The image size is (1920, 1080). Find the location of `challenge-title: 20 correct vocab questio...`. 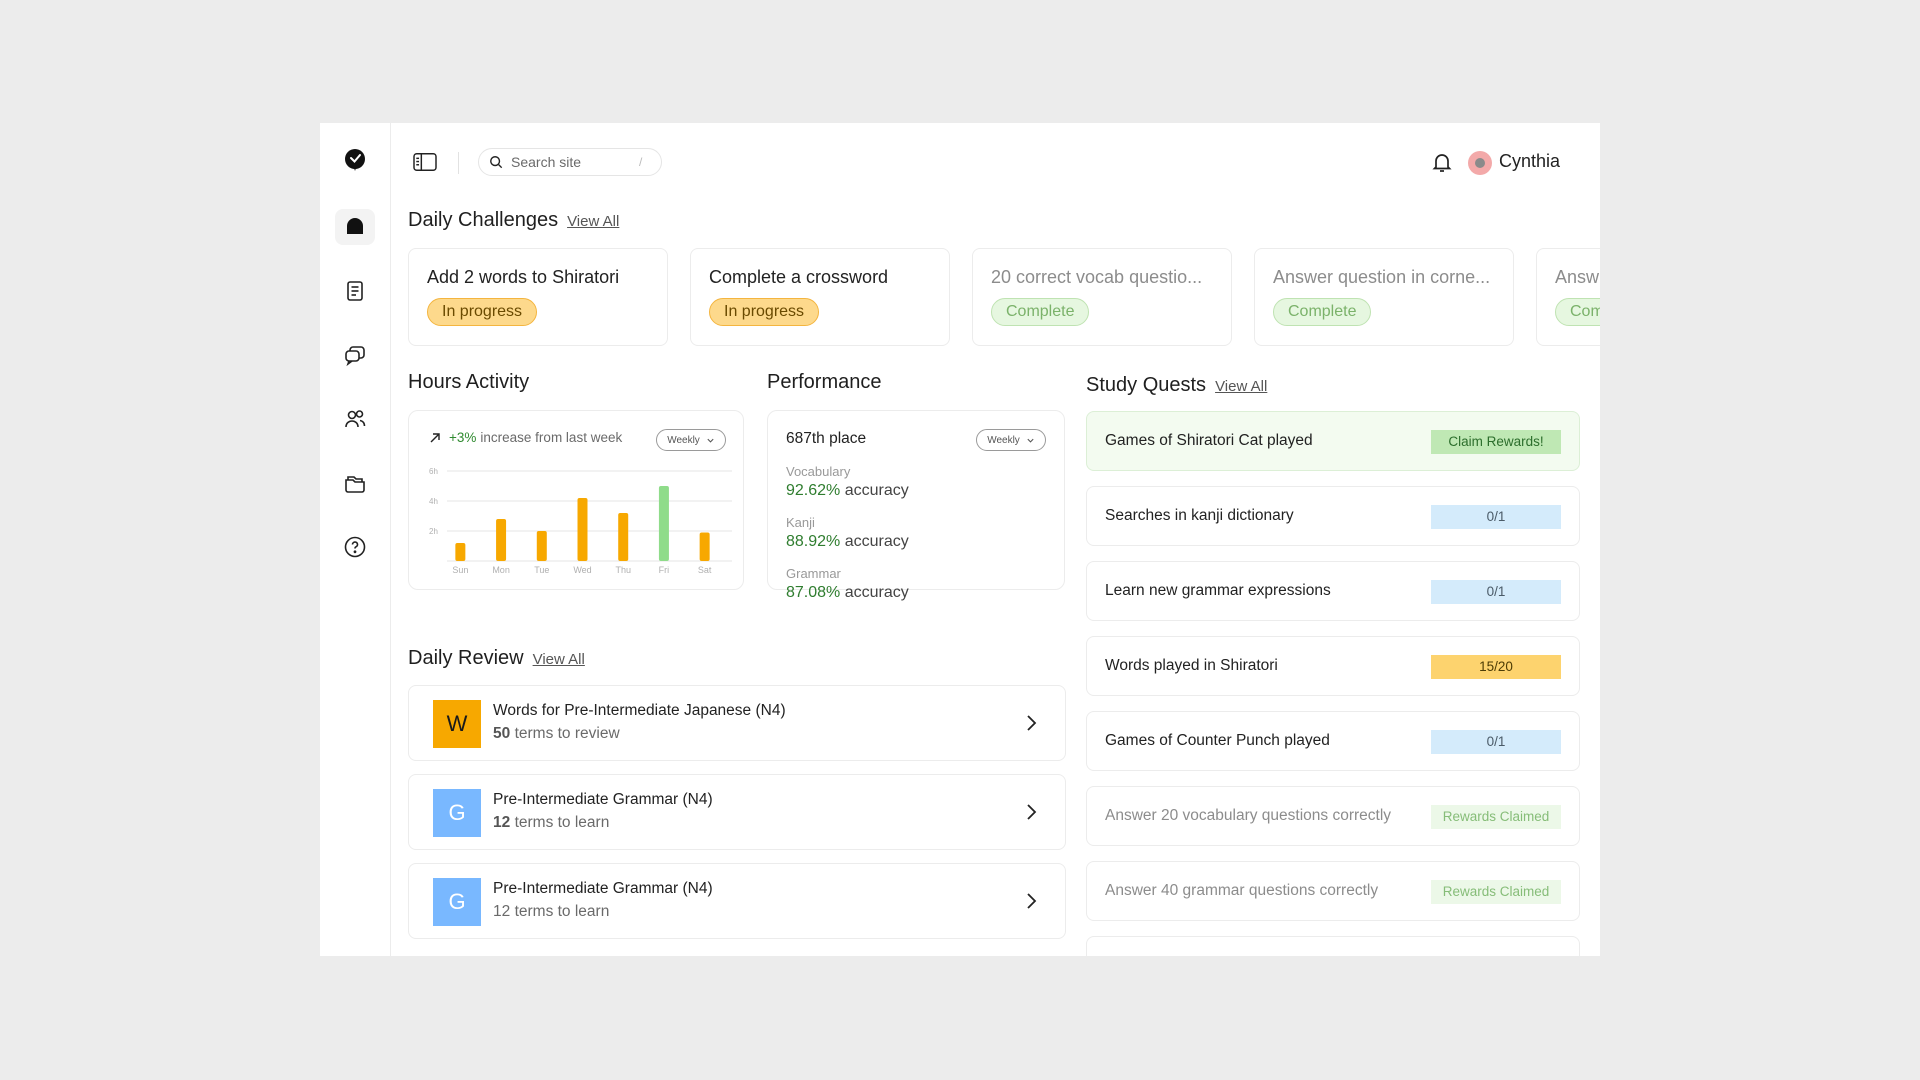

challenge-title: 20 correct vocab questio... is located at coordinates (1097, 277).